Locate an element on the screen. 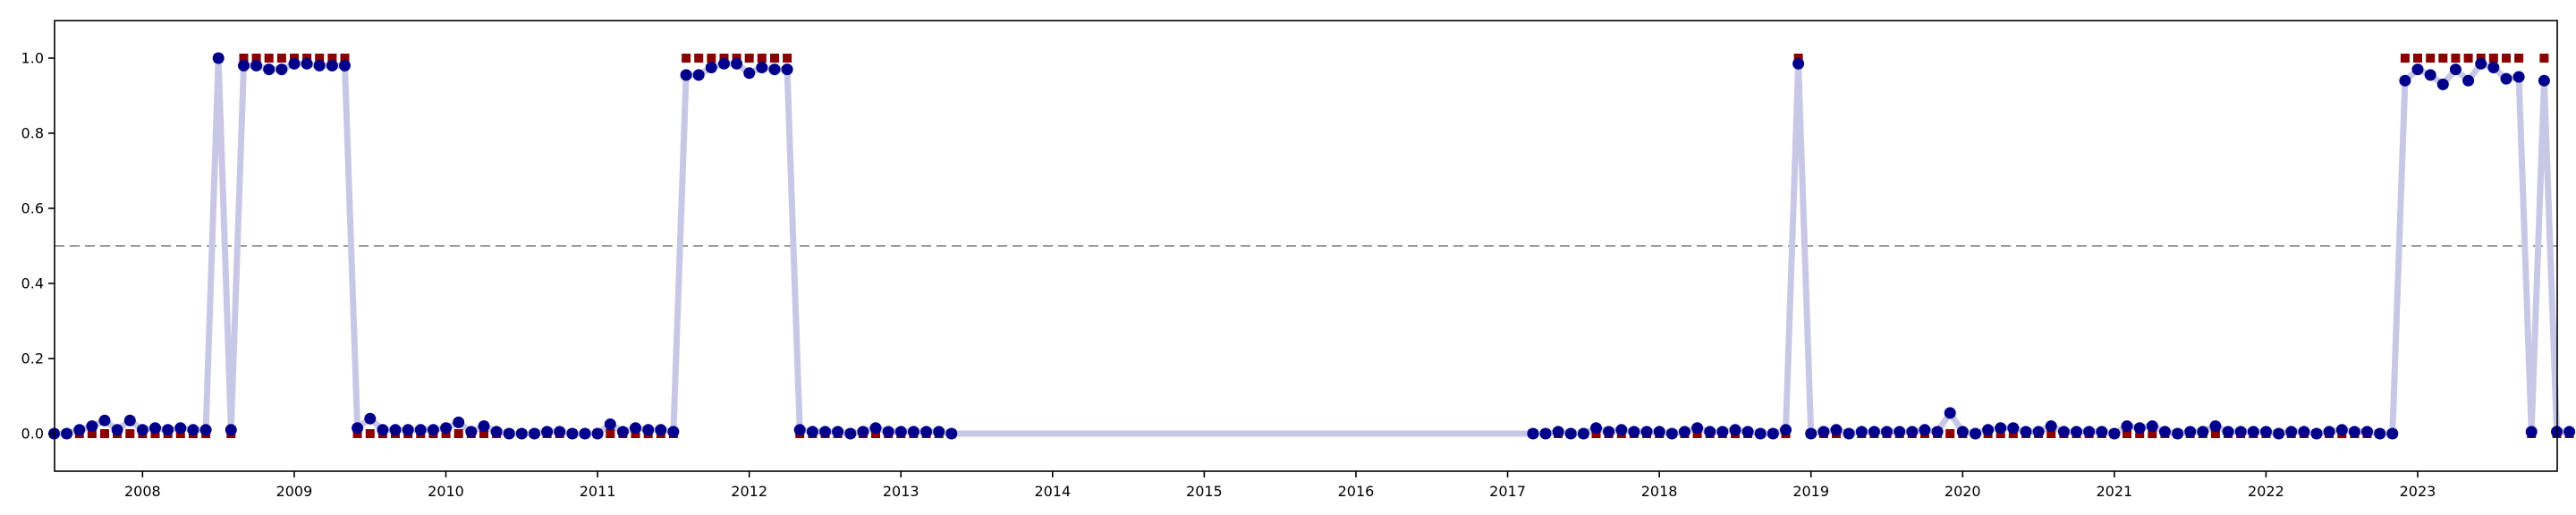 Image resolution: width=2576 pixels, height=515 pixels. x-tick-label: 2008 is located at coordinates (142, 491).